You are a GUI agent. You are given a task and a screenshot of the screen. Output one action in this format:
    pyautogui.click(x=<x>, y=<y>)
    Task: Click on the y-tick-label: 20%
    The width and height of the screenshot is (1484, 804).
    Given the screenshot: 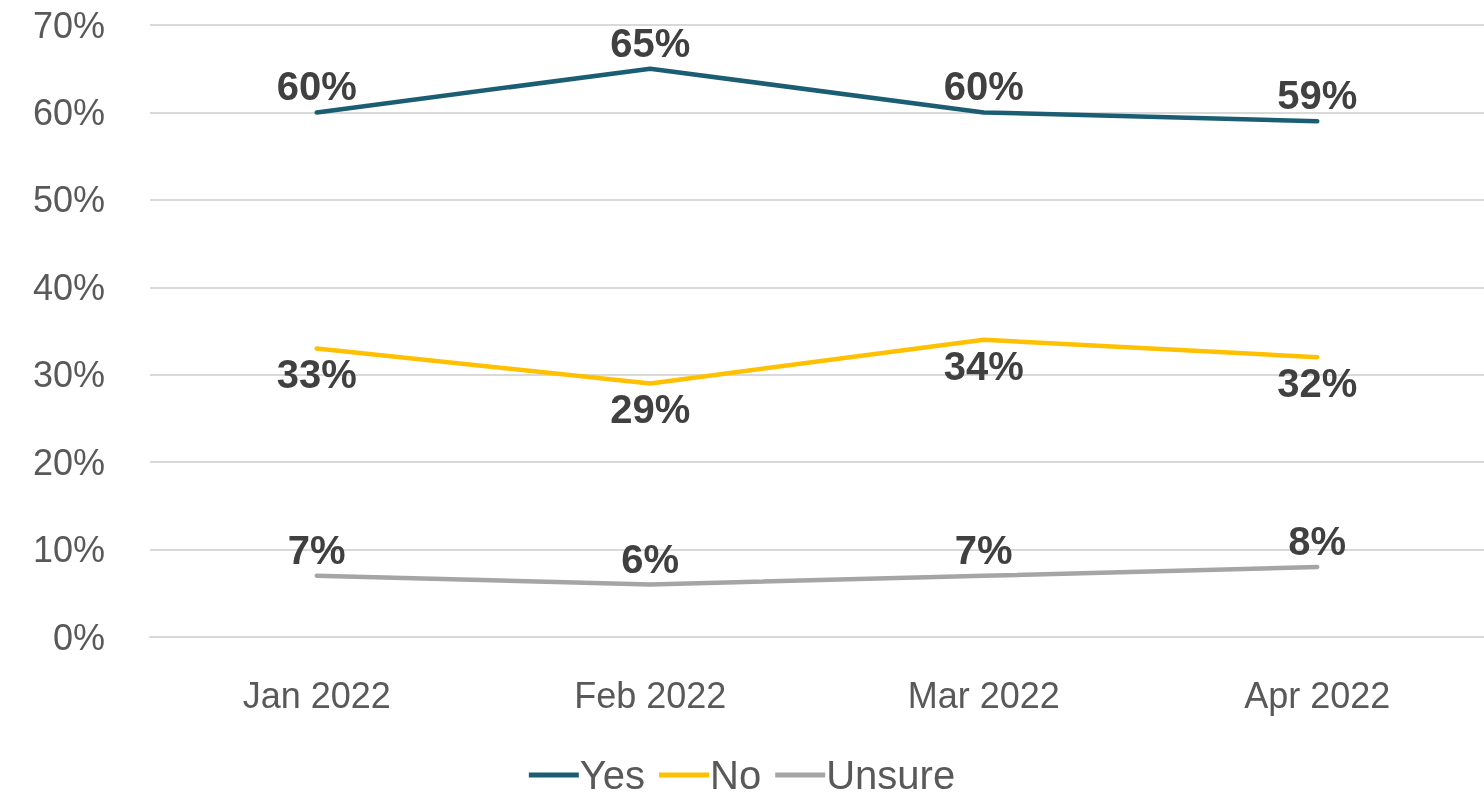 What is the action you would take?
    pyautogui.click(x=68, y=462)
    